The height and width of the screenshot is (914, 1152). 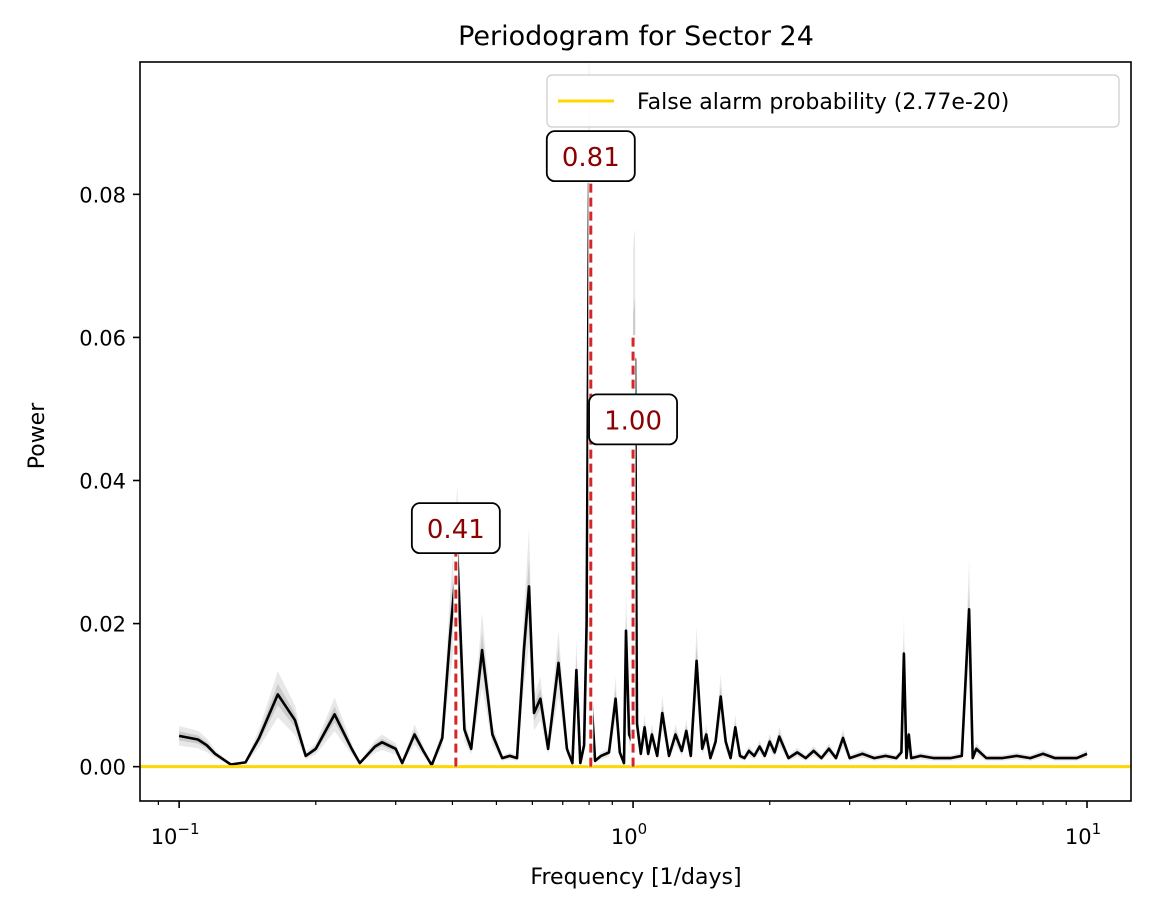 I want to click on peak-label-0: 0.41, so click(x=456, y=530).